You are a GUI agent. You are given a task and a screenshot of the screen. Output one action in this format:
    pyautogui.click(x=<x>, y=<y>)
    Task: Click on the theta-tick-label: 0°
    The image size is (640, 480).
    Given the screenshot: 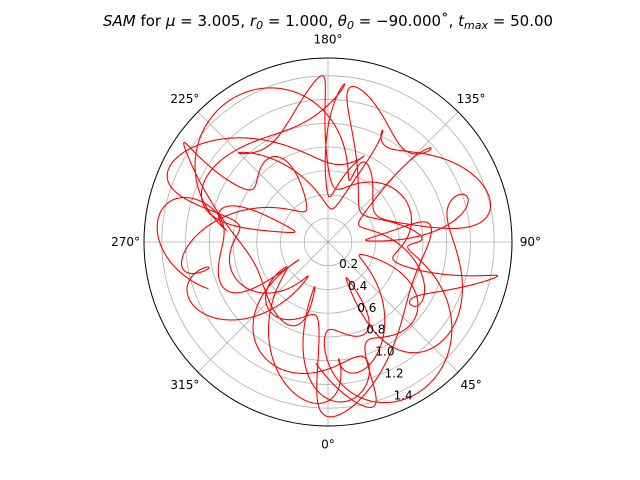 What is the action you would take?
    pyautogui.click(x=328, y=444)
    